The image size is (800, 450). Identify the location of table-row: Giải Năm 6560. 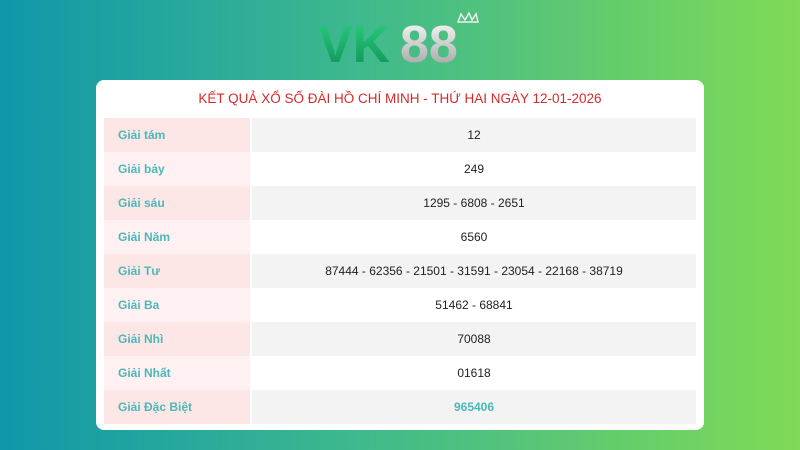
(400, 237).